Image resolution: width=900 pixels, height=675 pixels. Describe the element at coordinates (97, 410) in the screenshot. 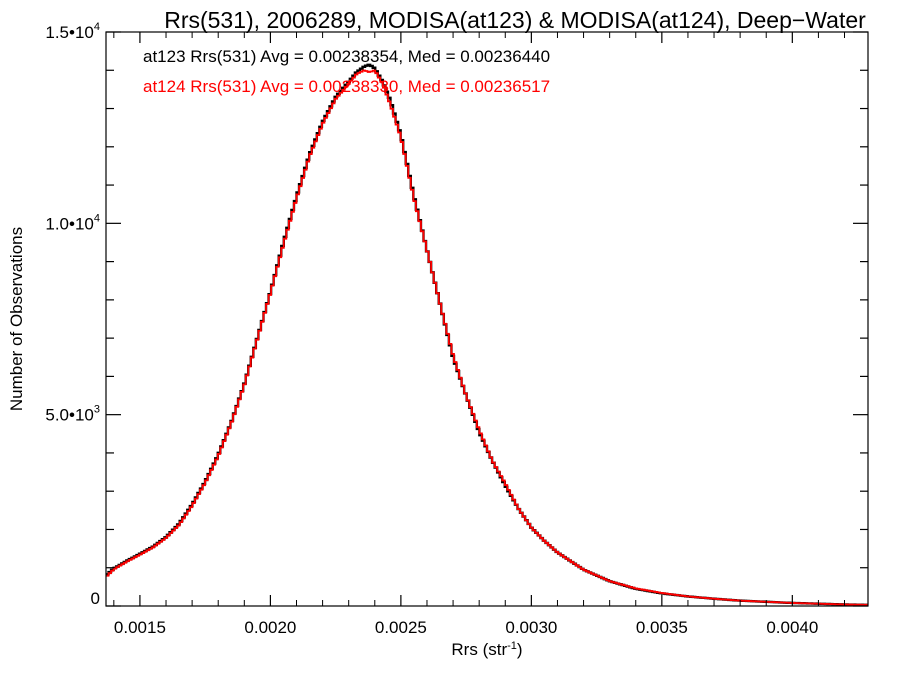

I see `y-tick-label-exponent: 3` at that location.